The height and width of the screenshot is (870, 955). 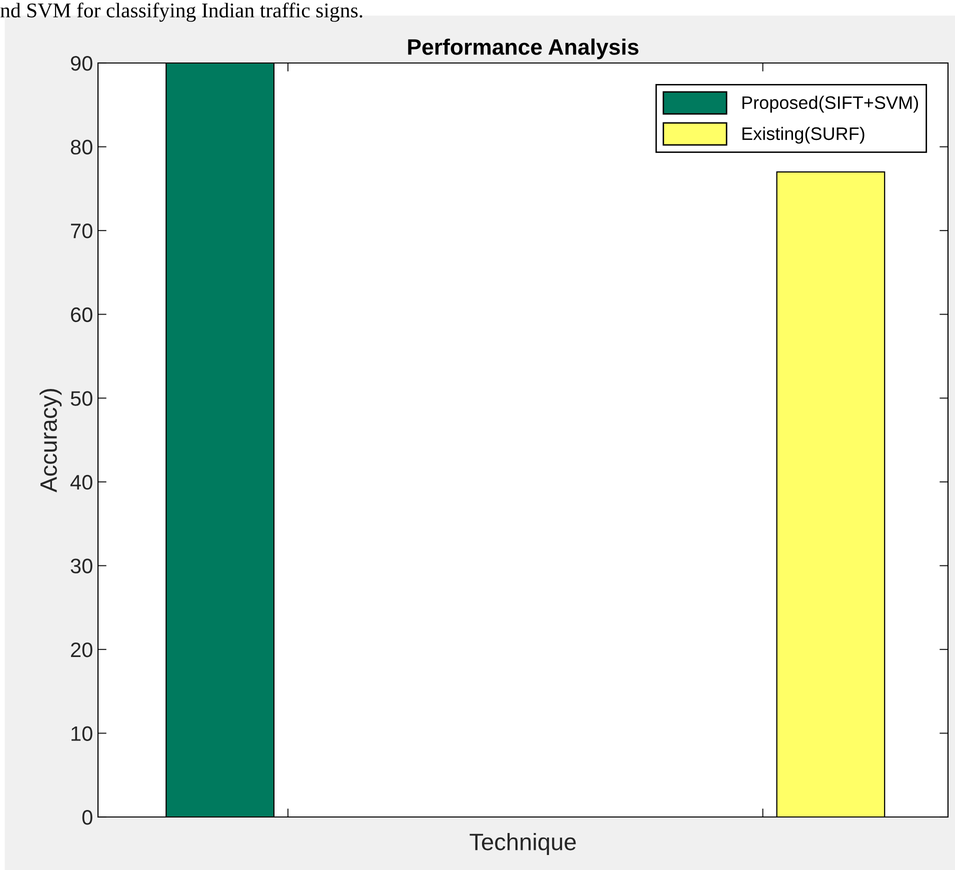 What do you see at coordinates (523, 843) in the screenshot?
I see `x-axis-title: Technique` at bounding box center [523, 843].